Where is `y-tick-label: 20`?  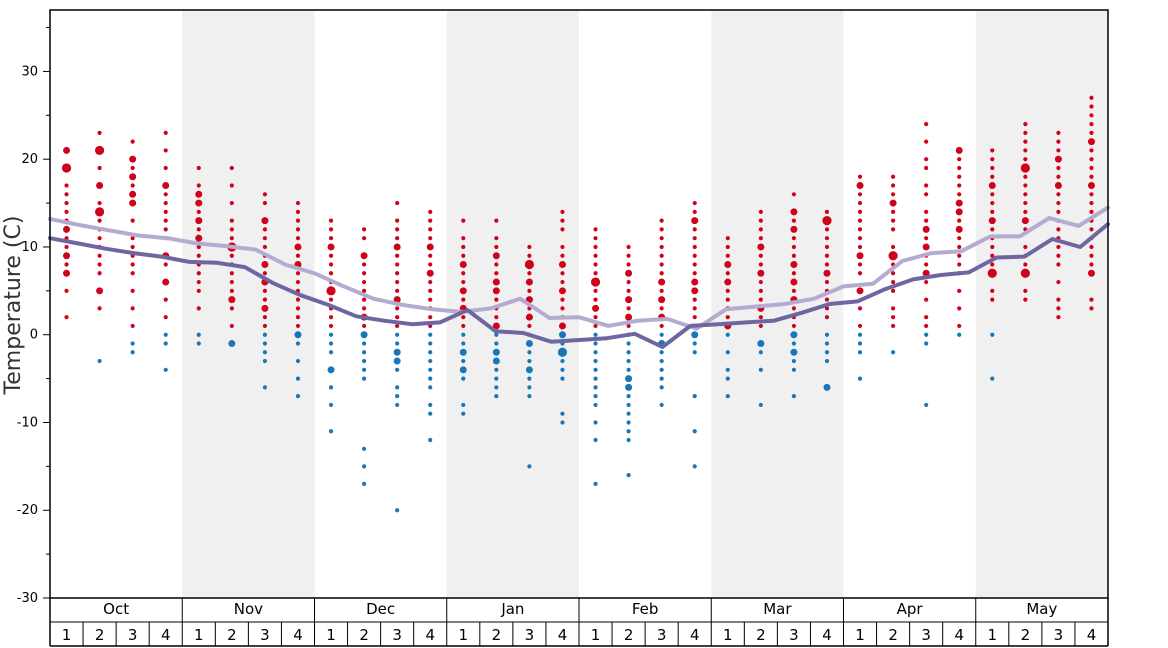
y-tick-label: 20 is located at coordinates (29, 159).